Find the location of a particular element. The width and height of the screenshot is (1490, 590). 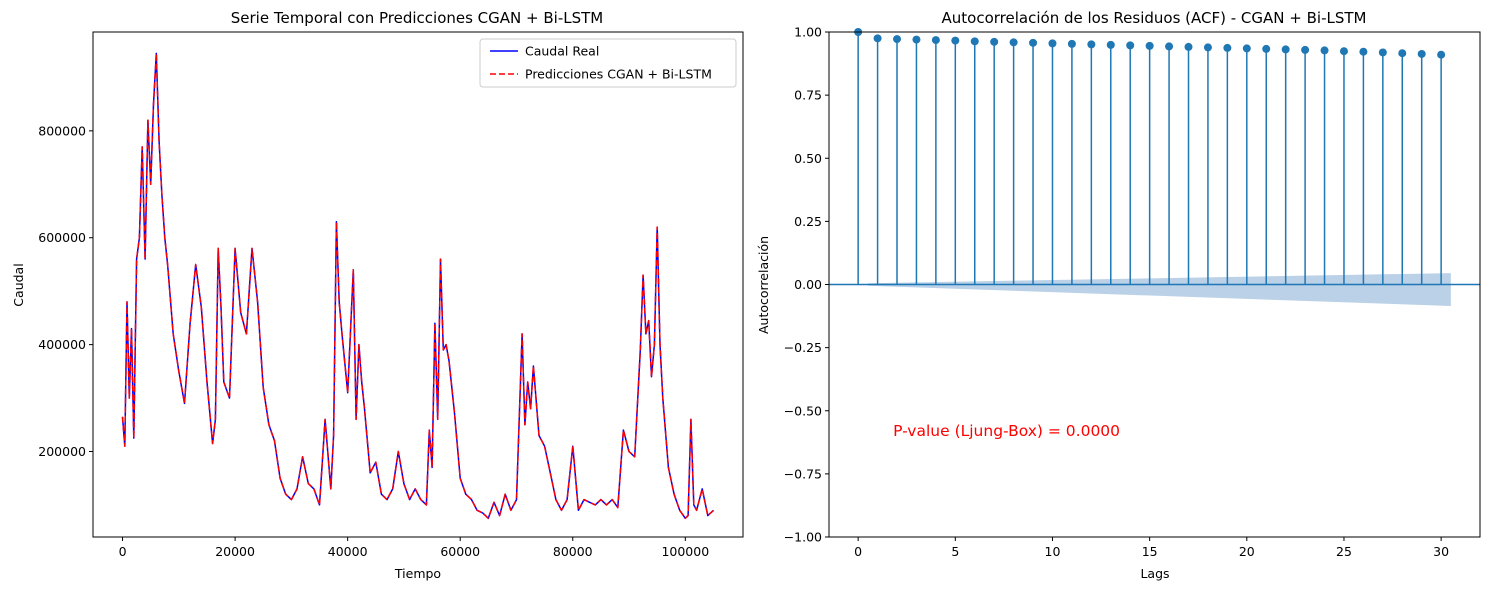

left-x-ticks: 0 20000 40000 60000 80000 100000 is located at coordinates (414, 548).